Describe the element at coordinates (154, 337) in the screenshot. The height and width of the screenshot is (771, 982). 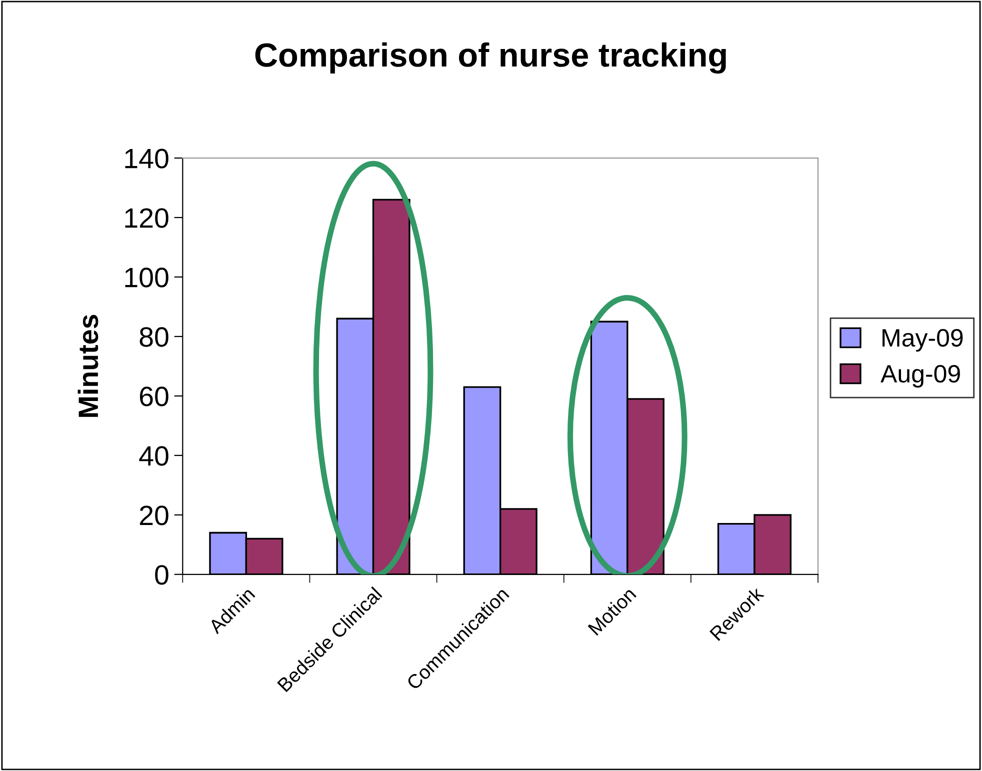
I see `y-tick-label: 80` at that location.